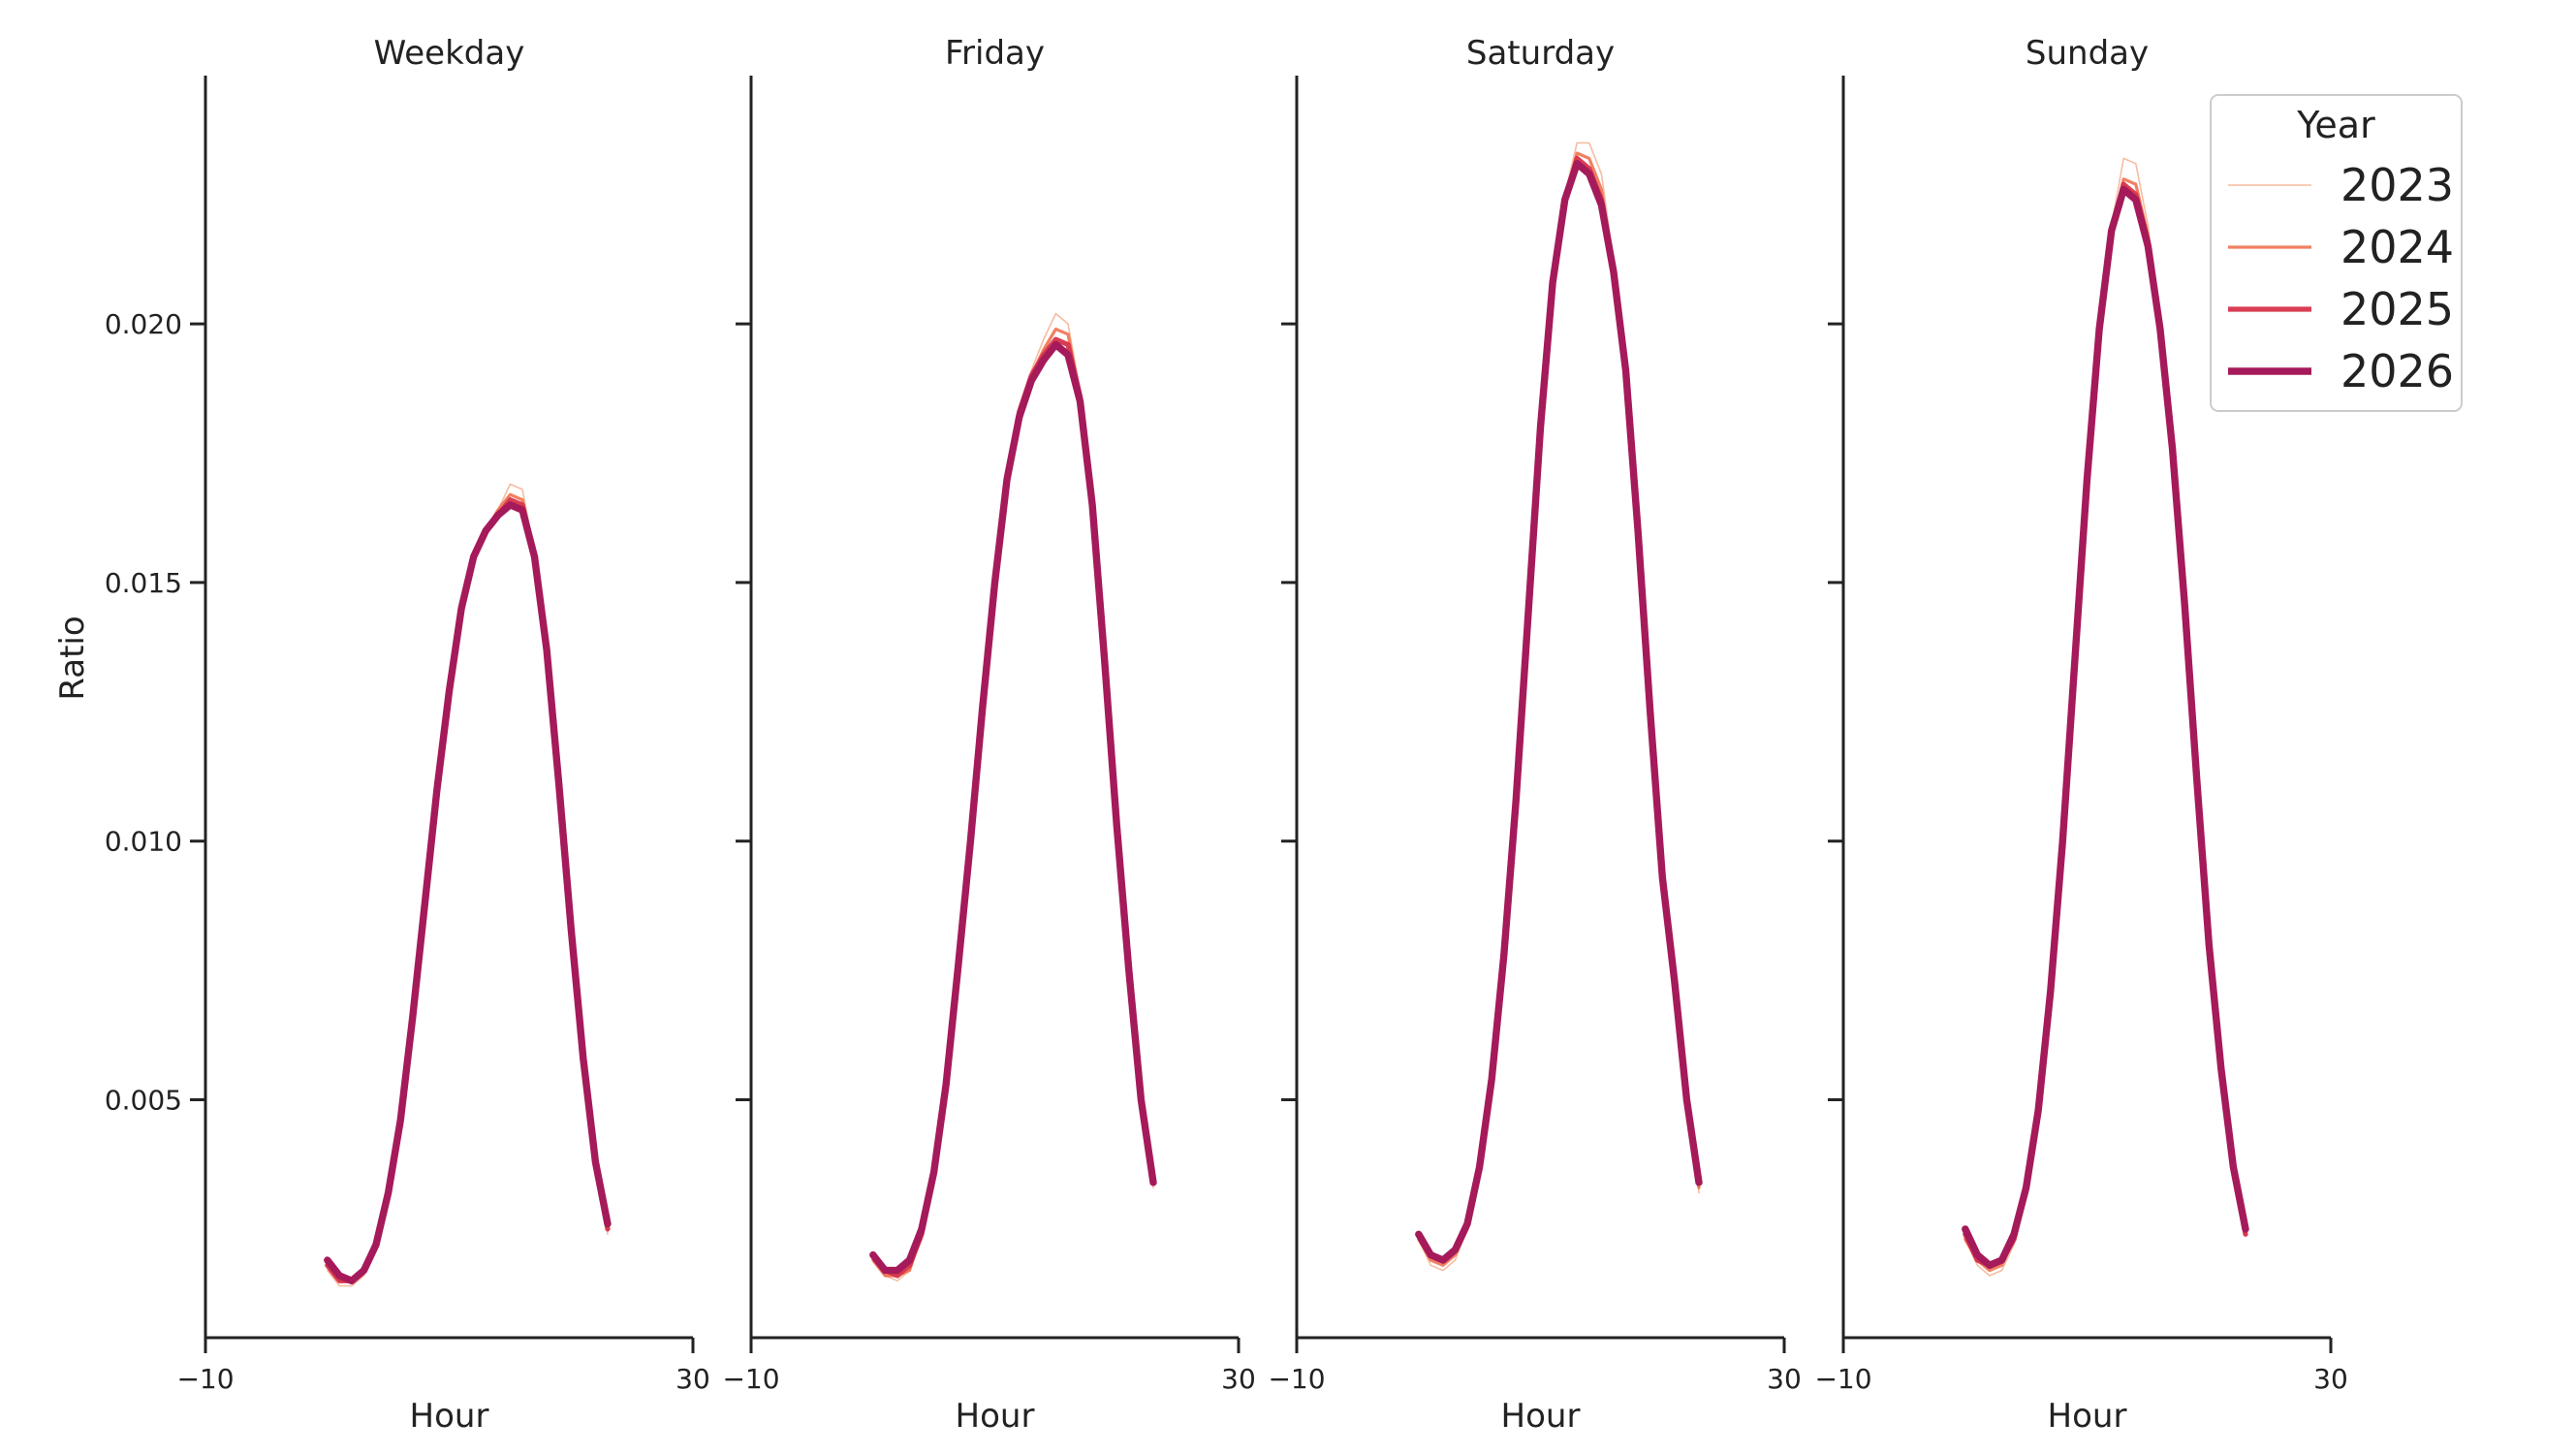 Image resolution: width=2576 pixels, height=1454 pixels. Describe the element at coordinates (2397, 247) in the screenshot. I see `legend-label: 2024` at that location.